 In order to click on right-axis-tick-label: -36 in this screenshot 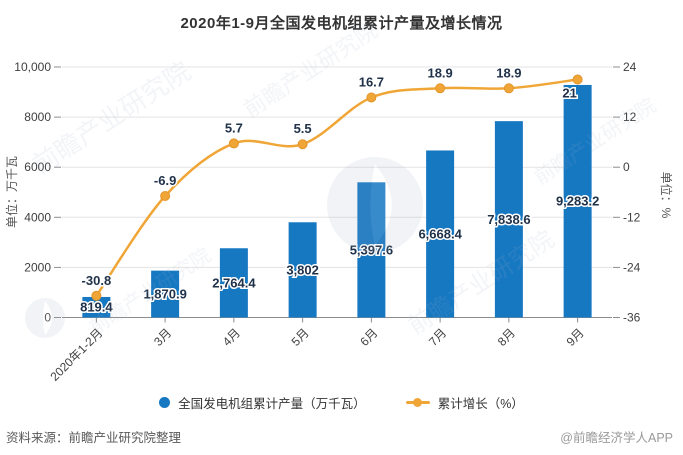, I will do `click(632, 318)`.